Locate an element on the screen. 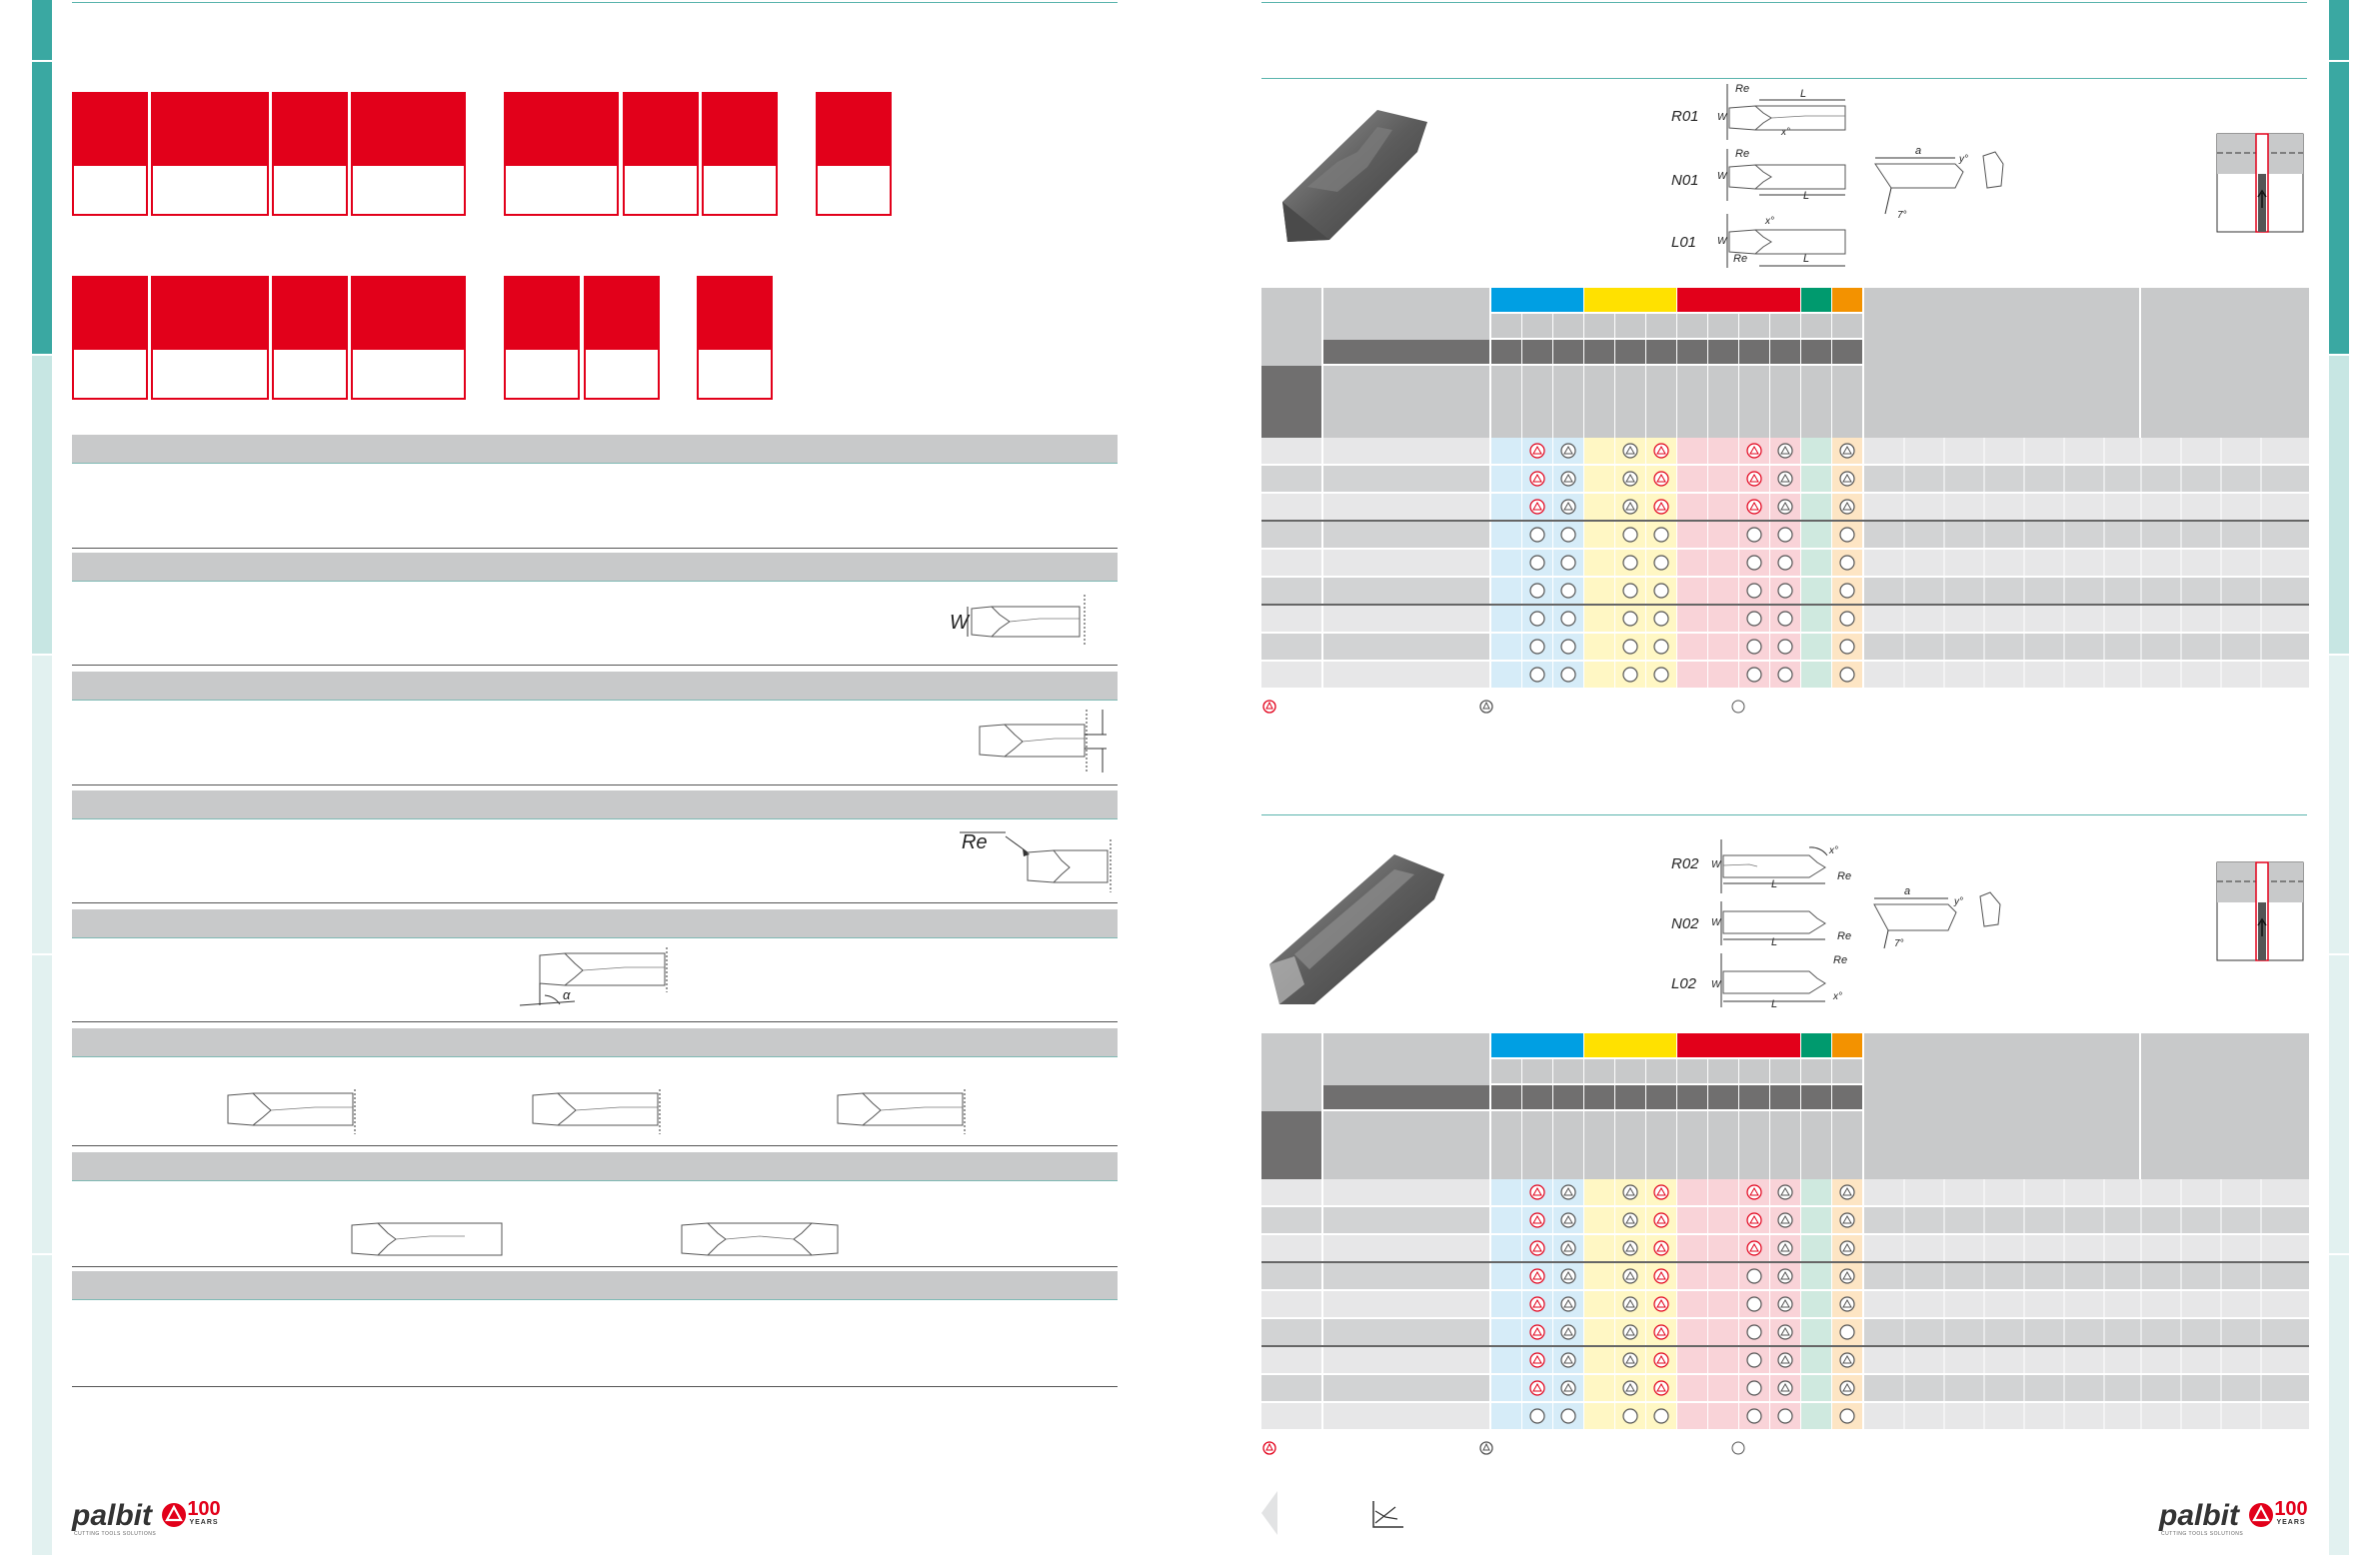 The image size is (2380, 1555). section-divider is located at coordinates (595, 937).